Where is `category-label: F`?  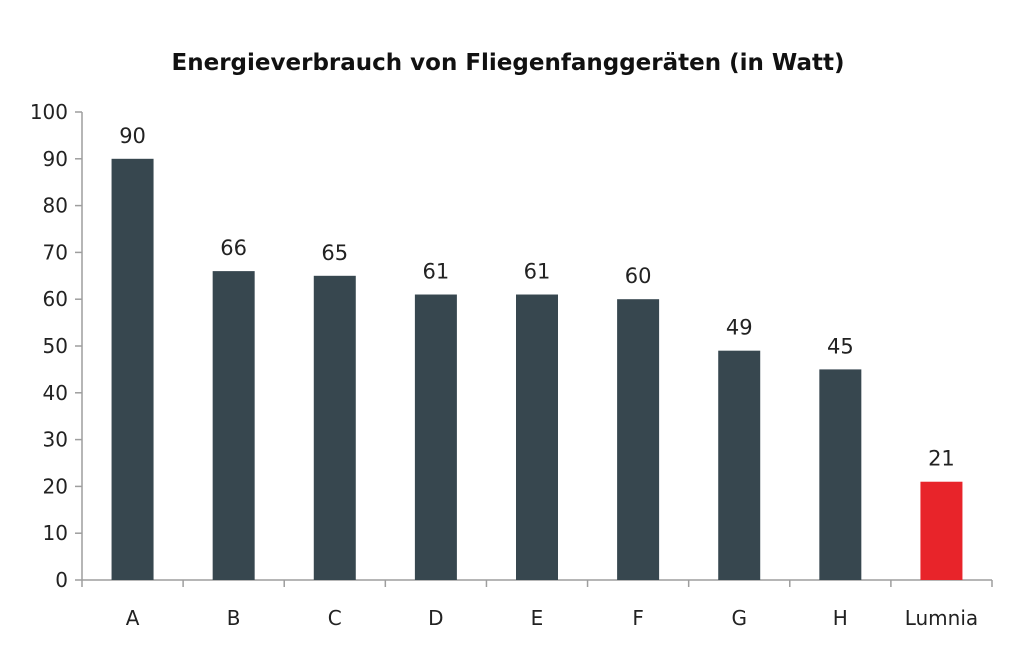 category-label: F is located at coordinates (638, 618).